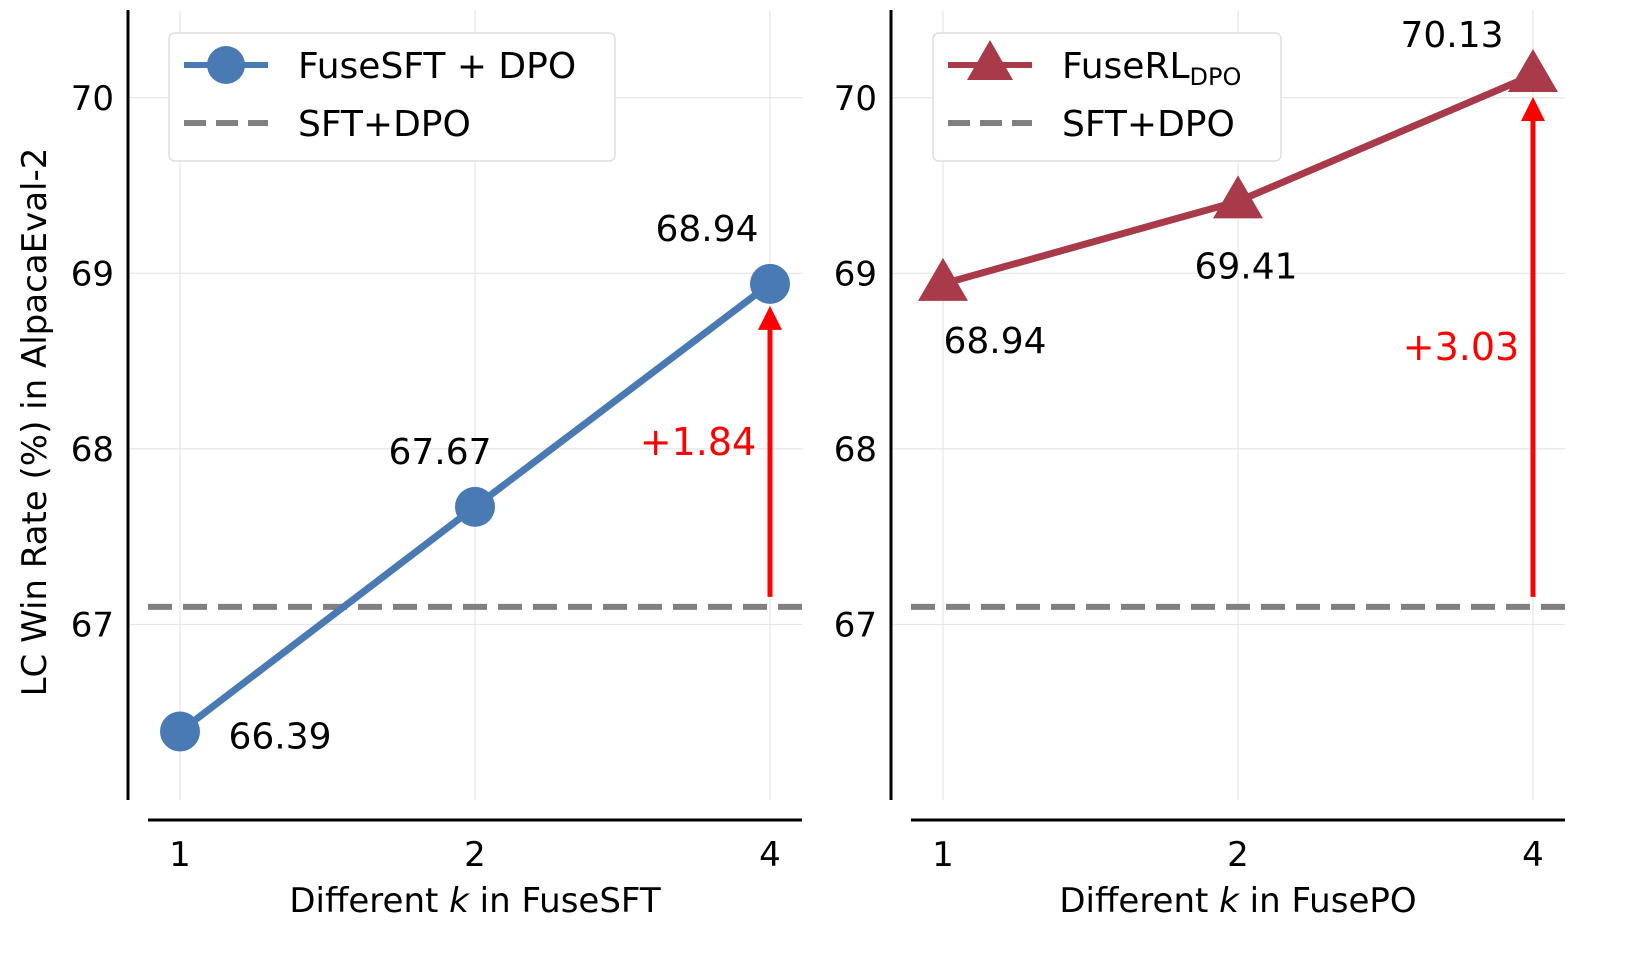 The image size is (1643, 964). Describe the element at coordinates (770, 451) in the screenshot. I see `gain-arrow-left` at that location.